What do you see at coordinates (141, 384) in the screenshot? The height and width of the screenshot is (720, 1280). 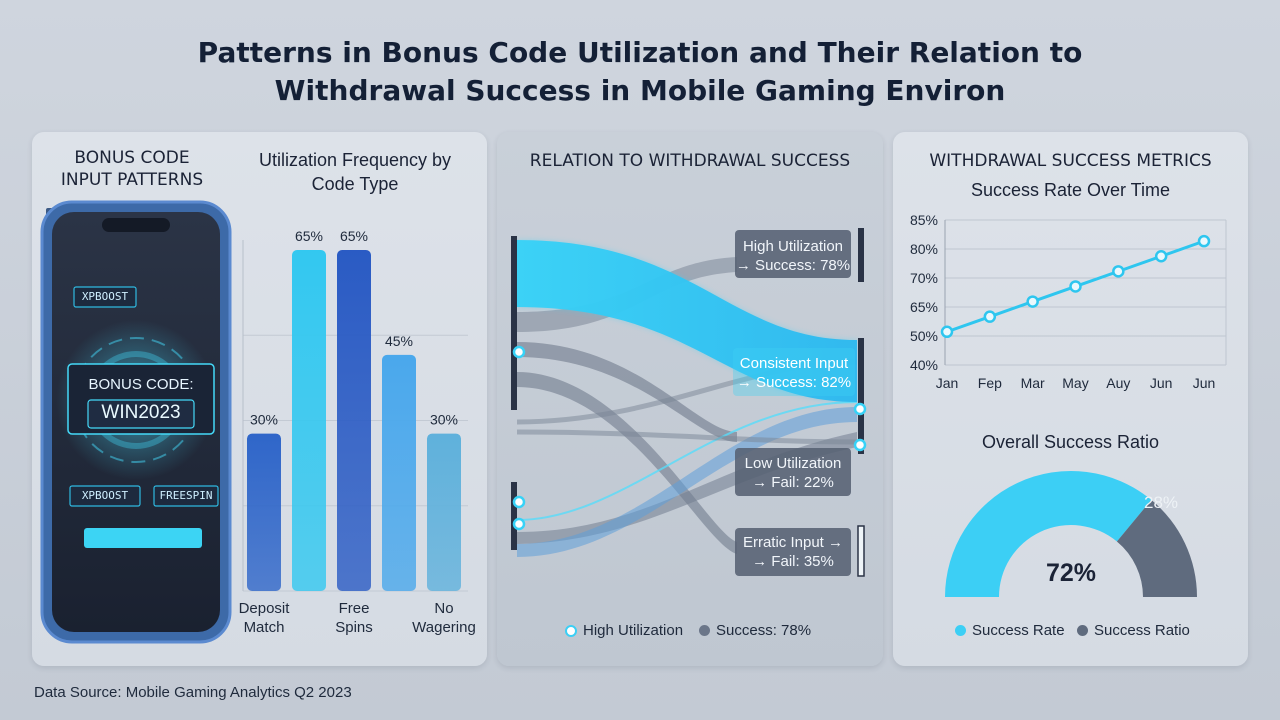 I see `code-label: BONUS CODE:` at bounding box center [141, 384].